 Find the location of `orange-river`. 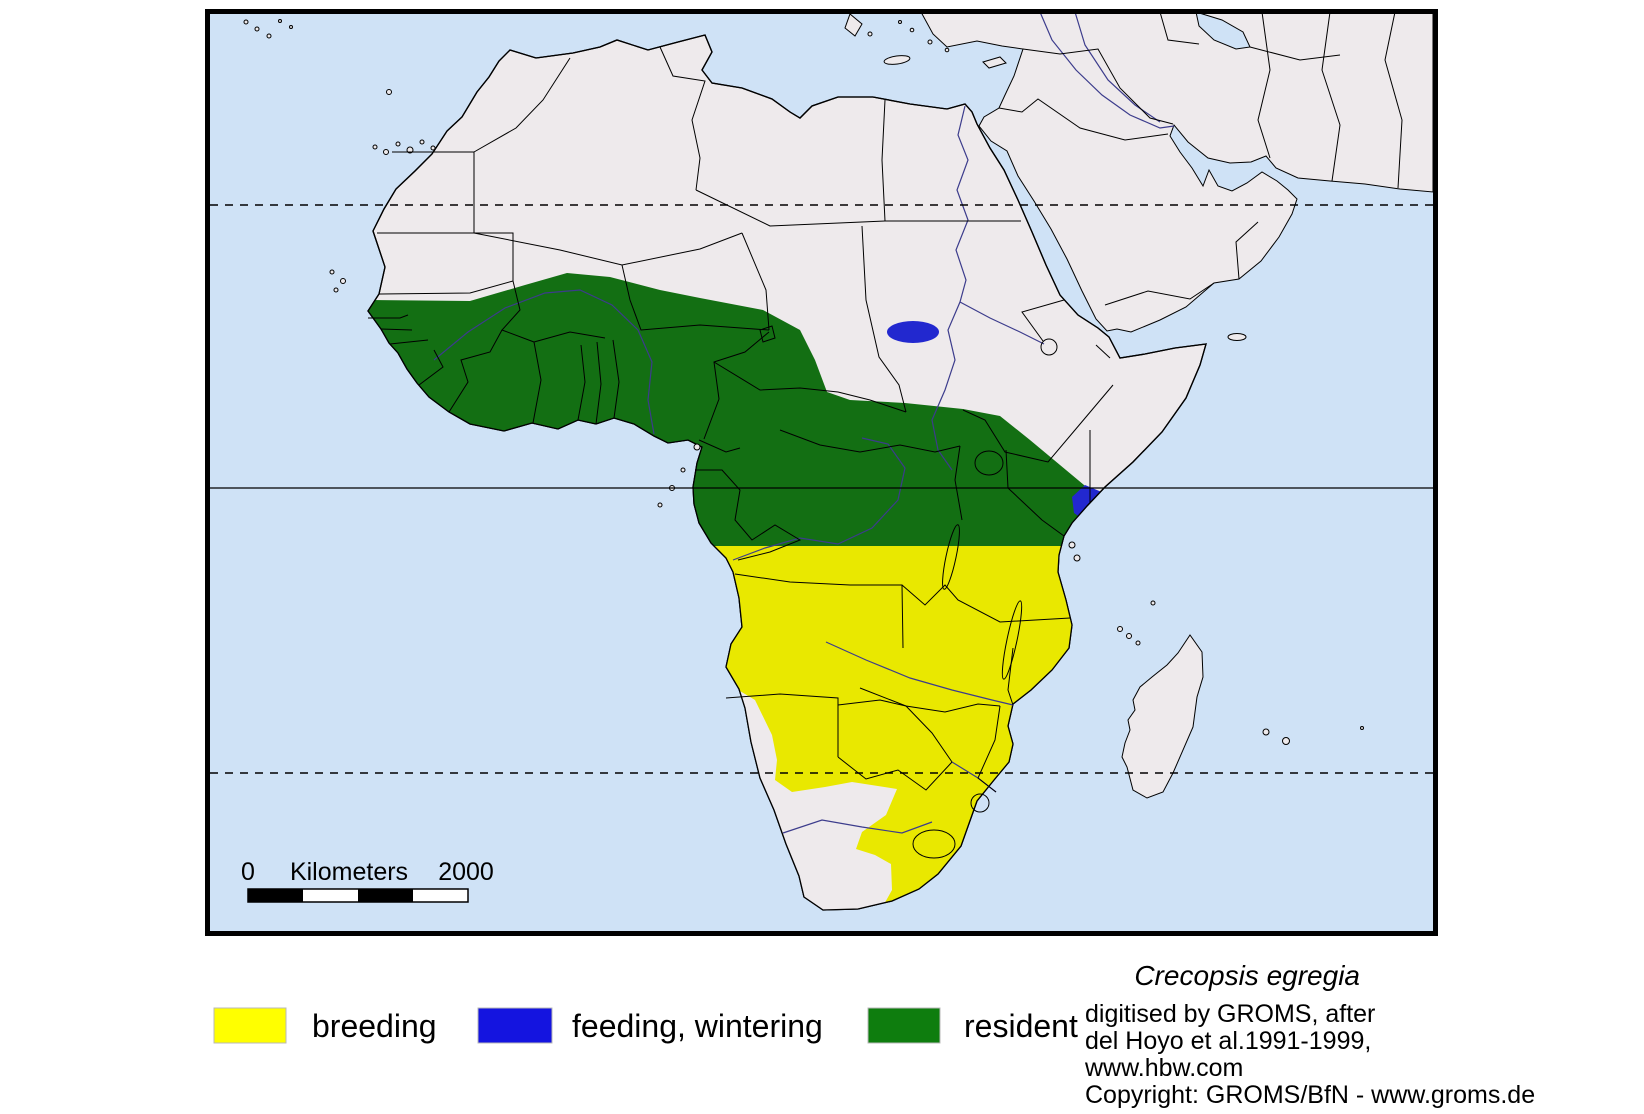

orange-river is located at coordinates (857, 826).